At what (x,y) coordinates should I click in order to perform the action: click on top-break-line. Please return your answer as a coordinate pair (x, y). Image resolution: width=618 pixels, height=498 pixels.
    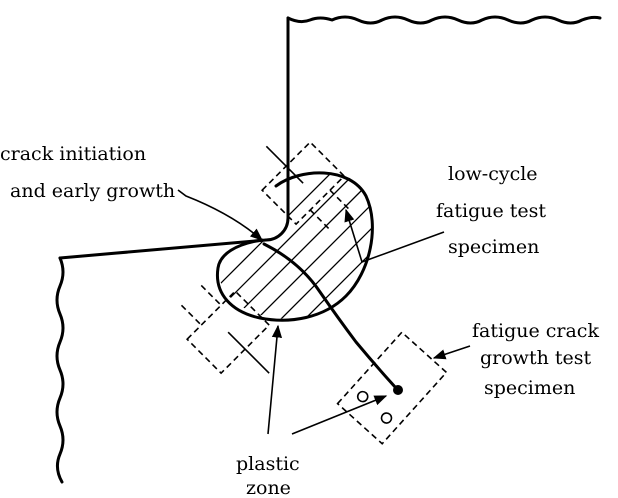
    Looking at the image, I should click on (444, 20).